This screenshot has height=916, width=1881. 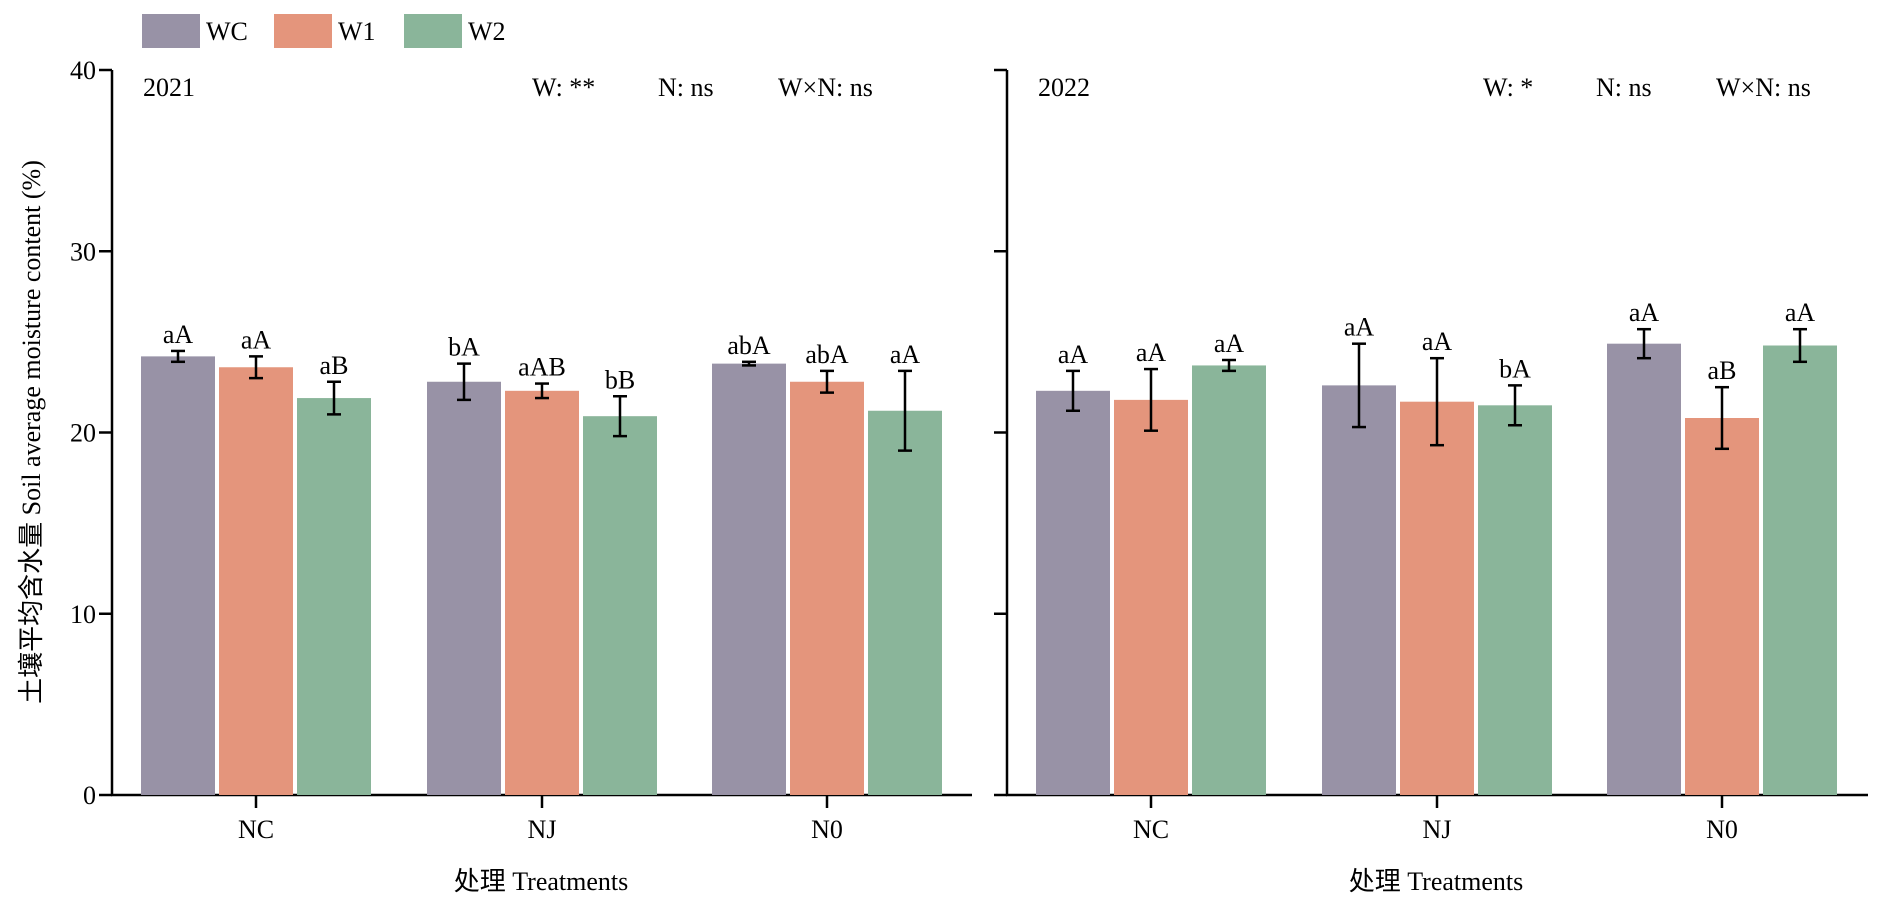 I want to click on legend-label-wc: WC, so click(x=227, y=31).